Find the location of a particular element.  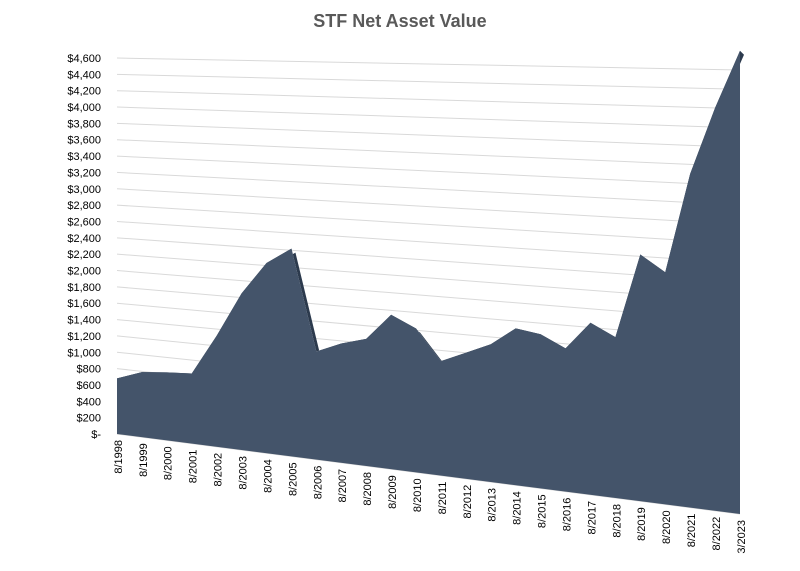

x-tick-label: 8/2005 is located at coordinates (293, 479).